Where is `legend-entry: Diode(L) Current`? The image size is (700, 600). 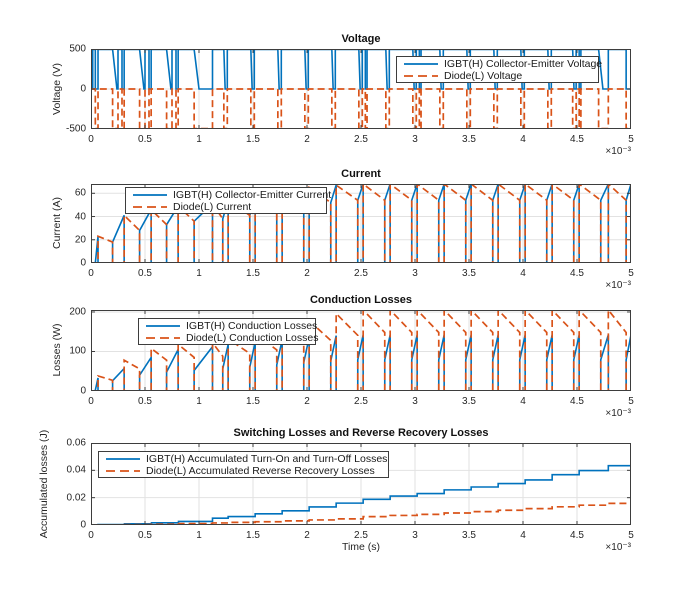
legend-entry: Diode(L) Current is located at coordinates (226, 207).